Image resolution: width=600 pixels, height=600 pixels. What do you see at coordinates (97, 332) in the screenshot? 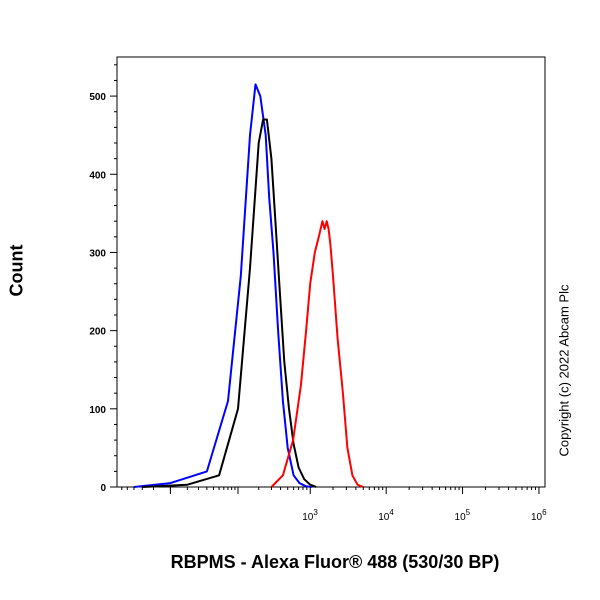
I see `y-tick-label: 200` at bounding box center [97, 332].